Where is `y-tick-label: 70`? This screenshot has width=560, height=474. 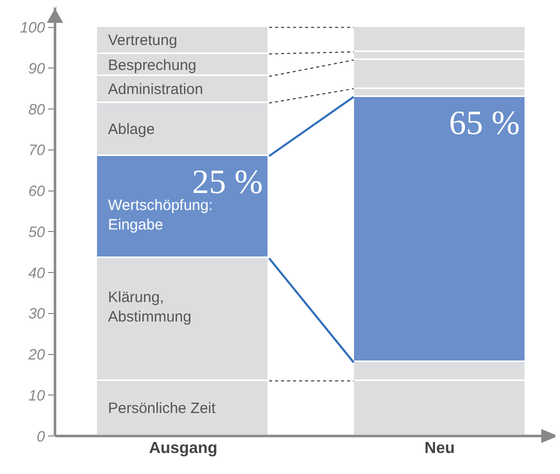
y-tick-label: 70 is located at coordinates (37, 151).